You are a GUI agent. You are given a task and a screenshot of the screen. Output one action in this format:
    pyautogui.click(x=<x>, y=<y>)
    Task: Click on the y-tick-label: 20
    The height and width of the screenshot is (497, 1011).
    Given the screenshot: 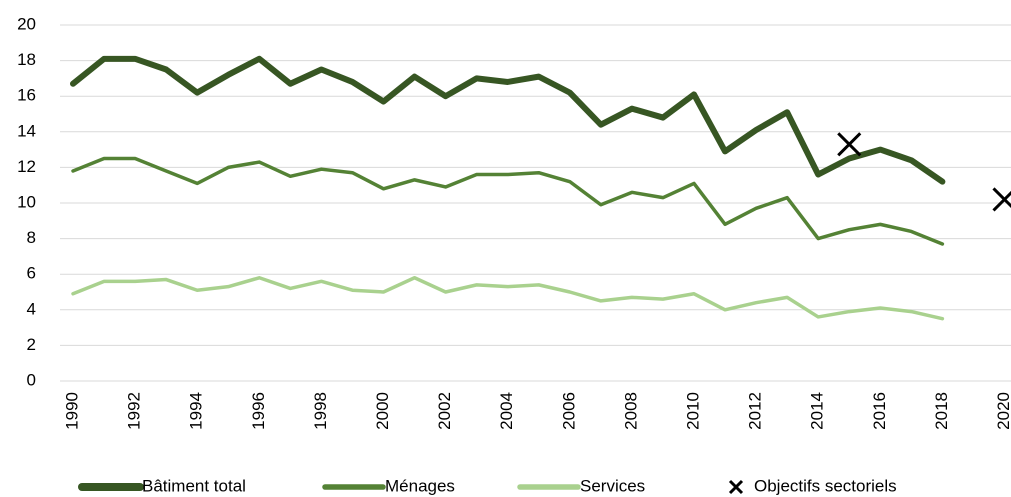 What is the action you would take?
    pyautogui.click(x=26, y=23)
    